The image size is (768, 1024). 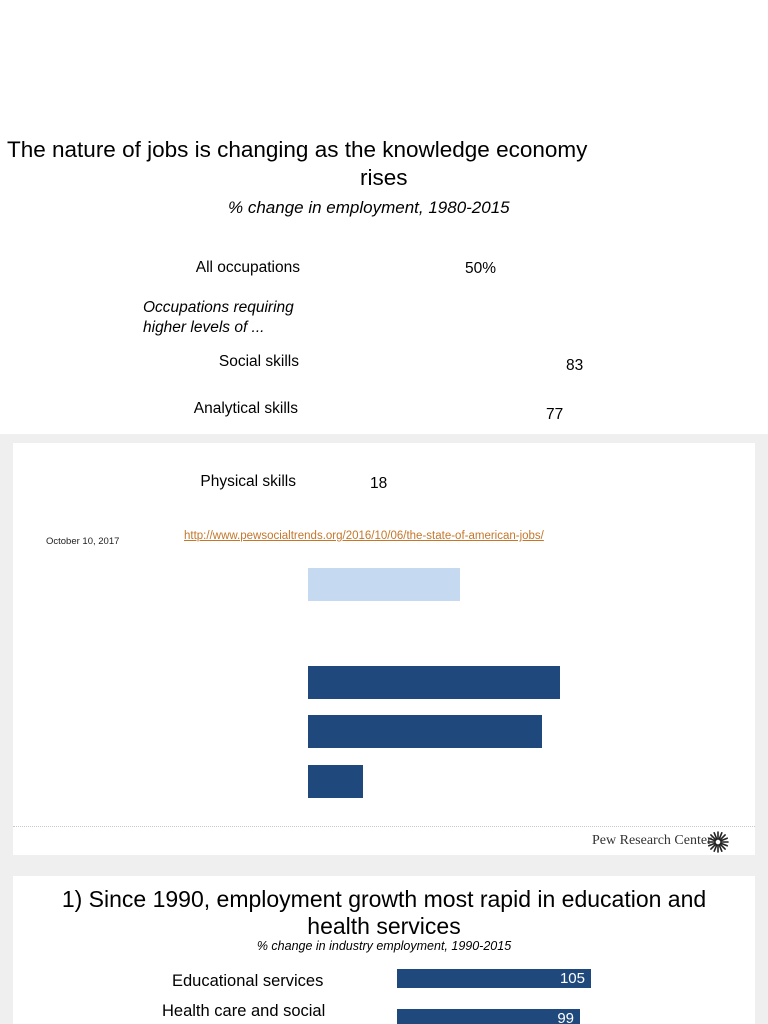 I want to click on category-label-physical-skills: Physical skills, so click(x=248, y=481).